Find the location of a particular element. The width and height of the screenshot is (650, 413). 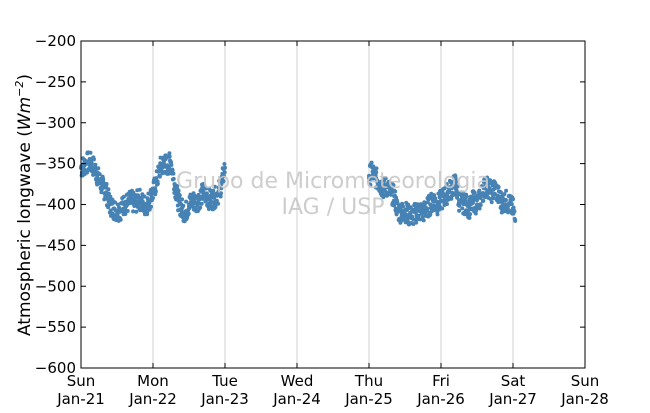

x-tick-label-day-3: Wed is located at coordinates (297, 381).